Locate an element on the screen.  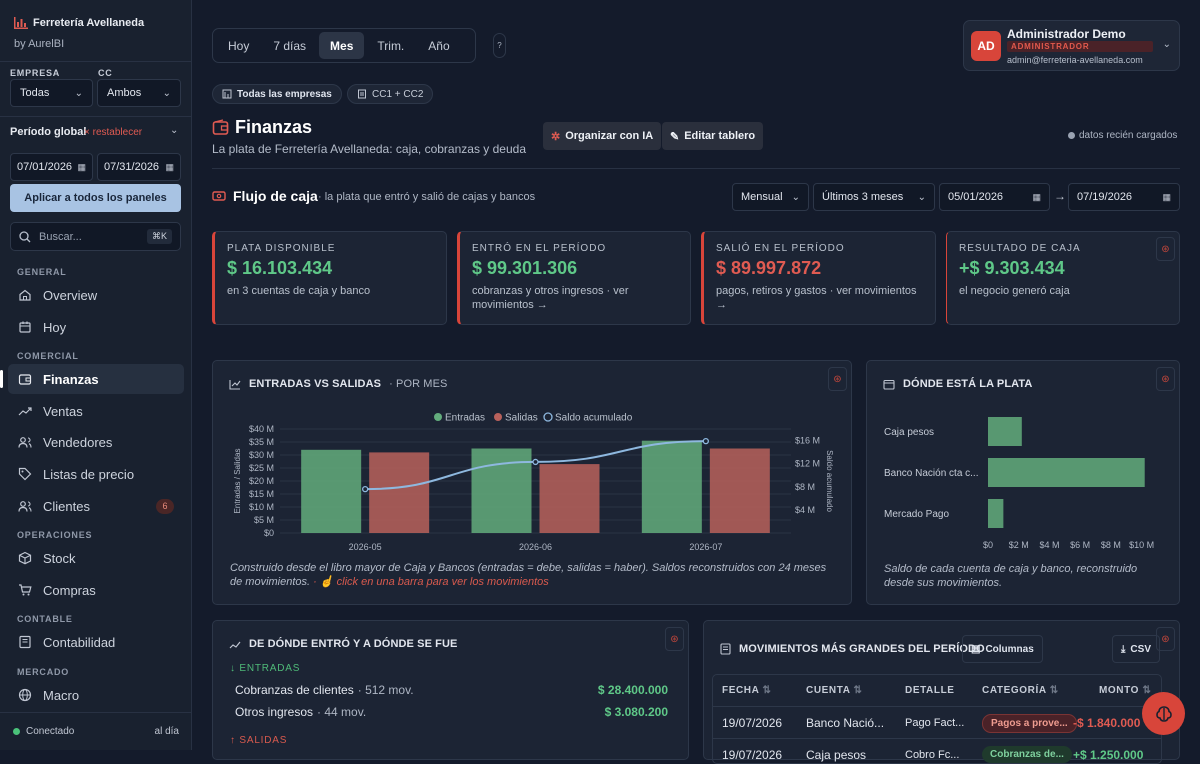
user-name: Administrador Demo is located at coordinates (1066, 34).